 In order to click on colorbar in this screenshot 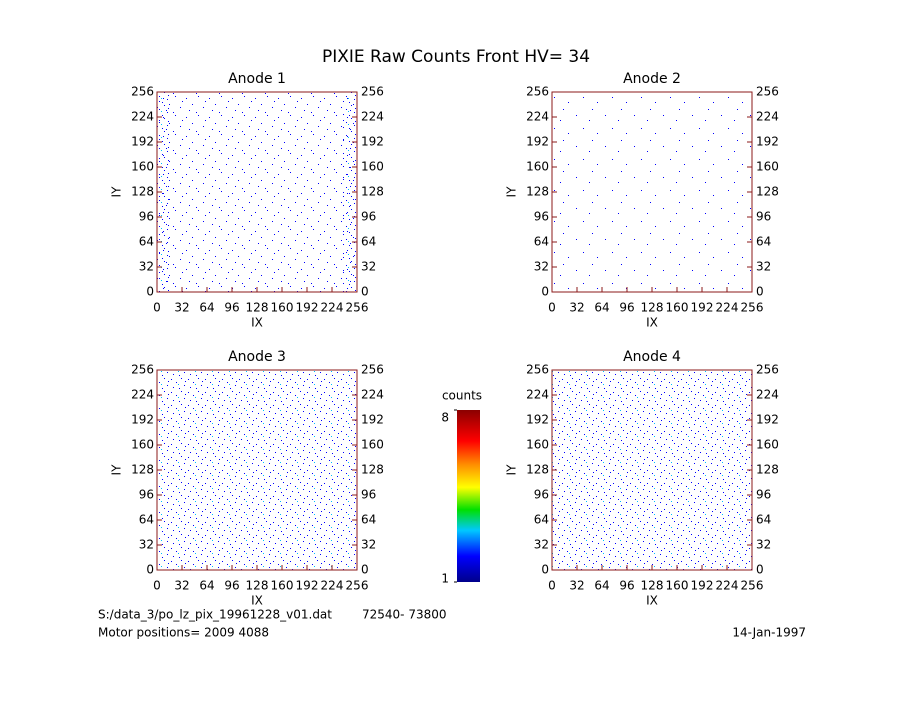, I will do `click(468, 496)`.